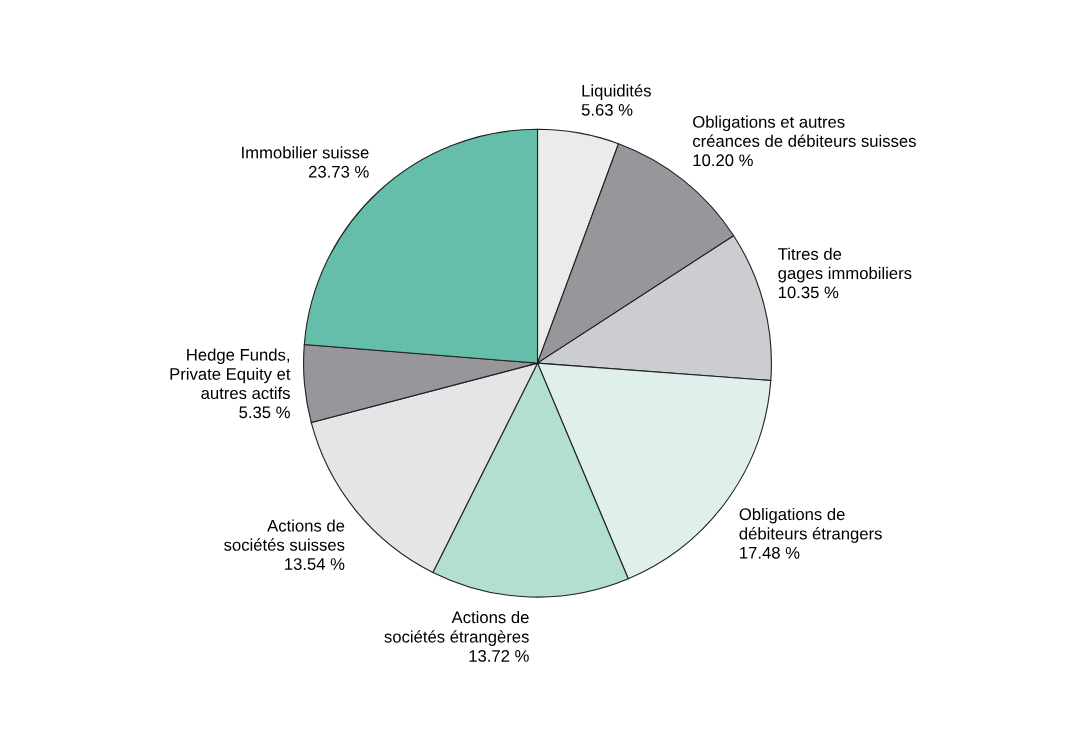 The width and height of the screenshot is (1075, 738). I want to click on data-label: 10.20 %, so click(723, 160).